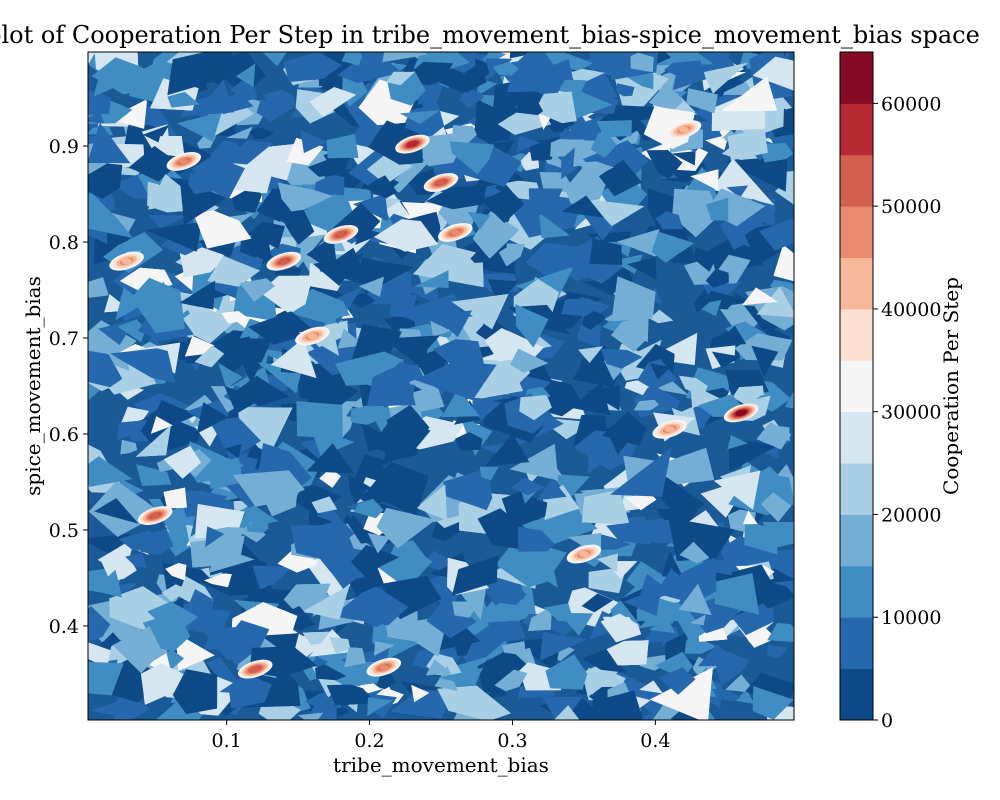  Describe the element at coordinates (856, 386) in the screenshot. I see `colorbar` at that location.